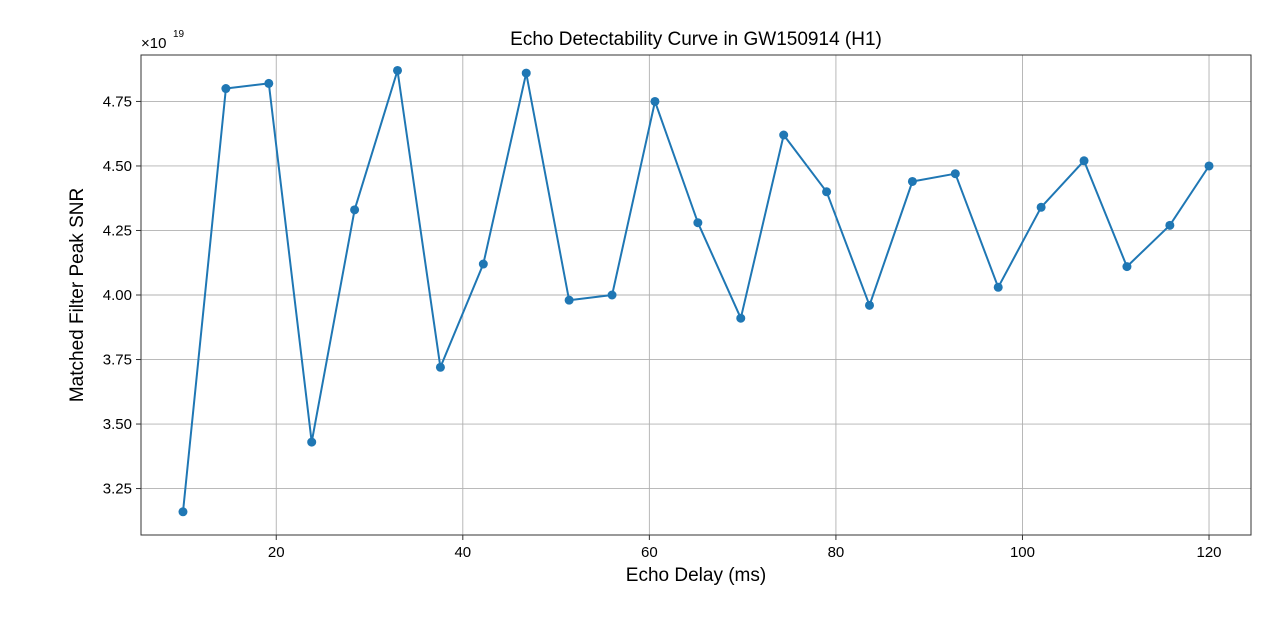 The width and height of the screenshot is (1280, 625). I want to click on x-tick-label: 60, so click(649, 552).